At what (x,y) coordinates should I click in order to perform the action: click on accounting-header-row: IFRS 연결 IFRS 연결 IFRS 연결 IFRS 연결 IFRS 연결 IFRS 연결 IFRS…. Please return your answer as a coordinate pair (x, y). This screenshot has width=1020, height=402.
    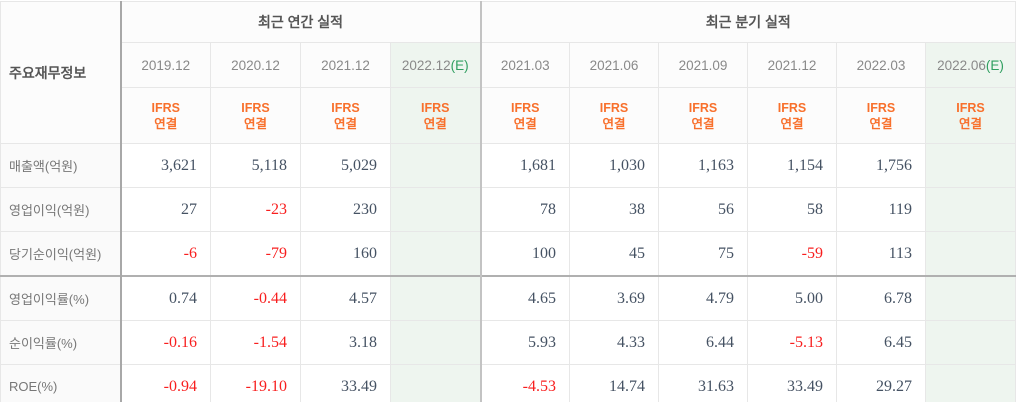
    Looking at the image, I should click on (509, 115).